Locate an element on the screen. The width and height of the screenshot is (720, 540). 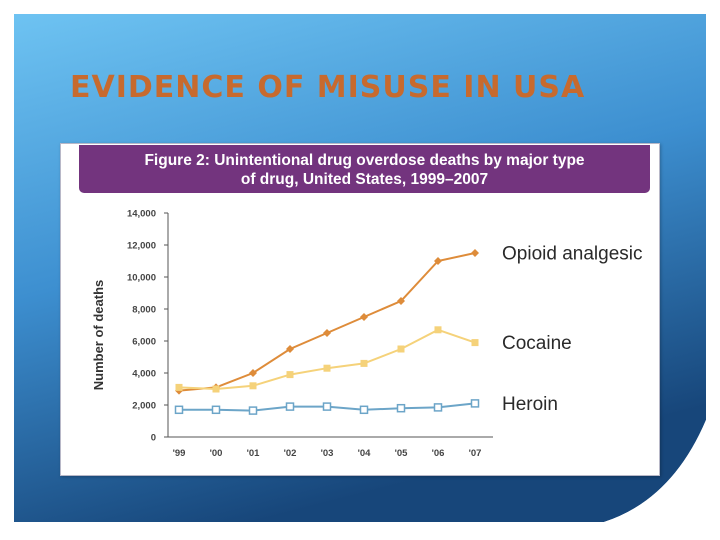
series-label-0: Opioid analgesic is located at coordinates (572, 254).